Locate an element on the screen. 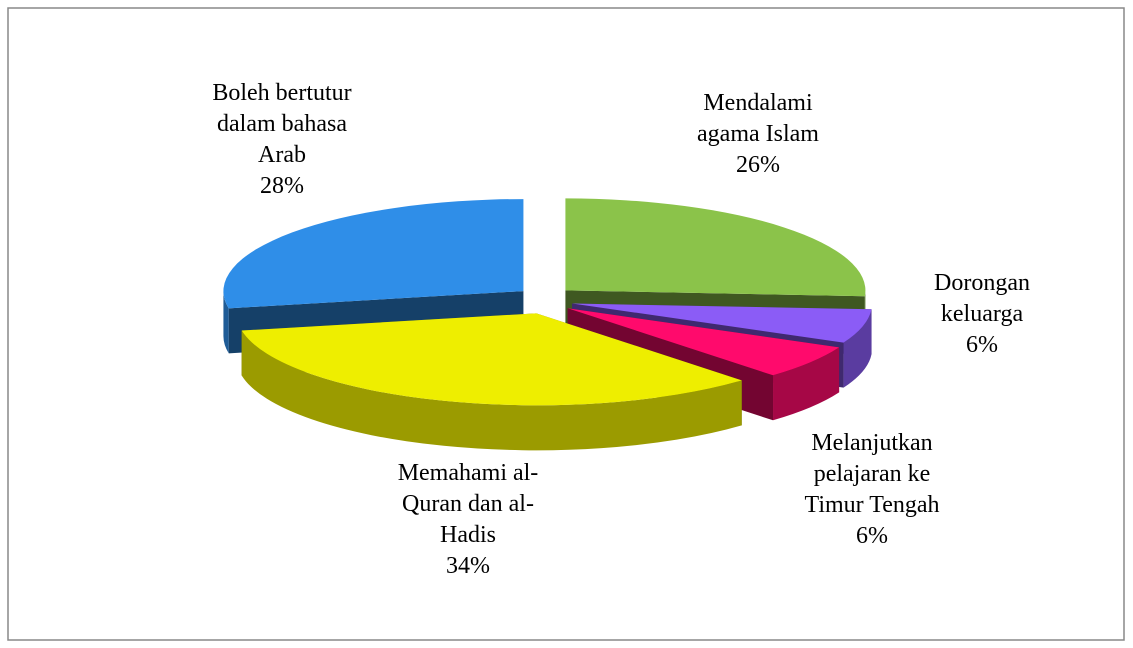 This screenshot has height=648, width=1133. slice-label: Boleh bertutur dalam bahasa Arab is located at coordinates (281, 124).